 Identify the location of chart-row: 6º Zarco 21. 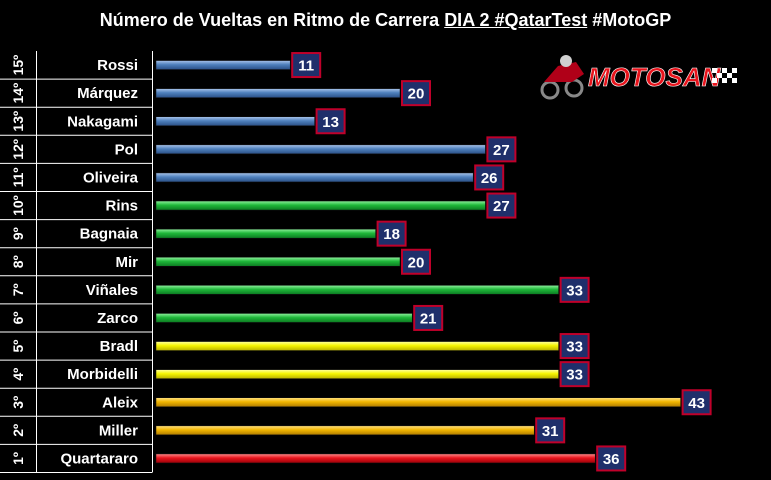
(222, 318).